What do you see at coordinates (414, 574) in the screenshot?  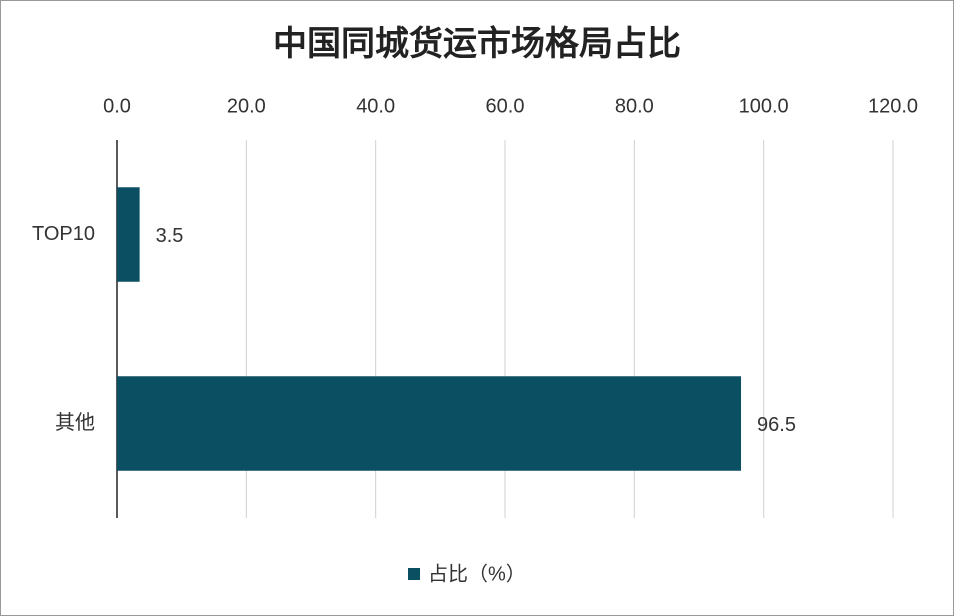 I see `legend-swatch` at bounding box center [414, 574].